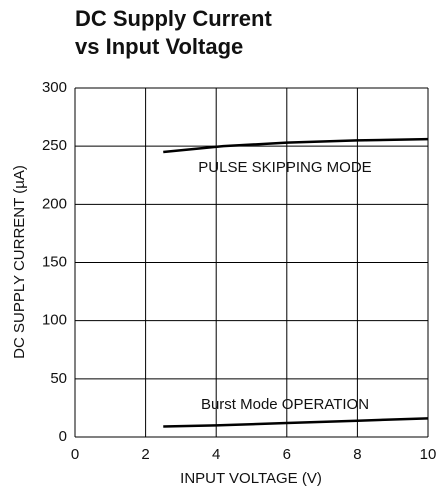  I want to click on y-tick-label: 300, so click(54, 87).